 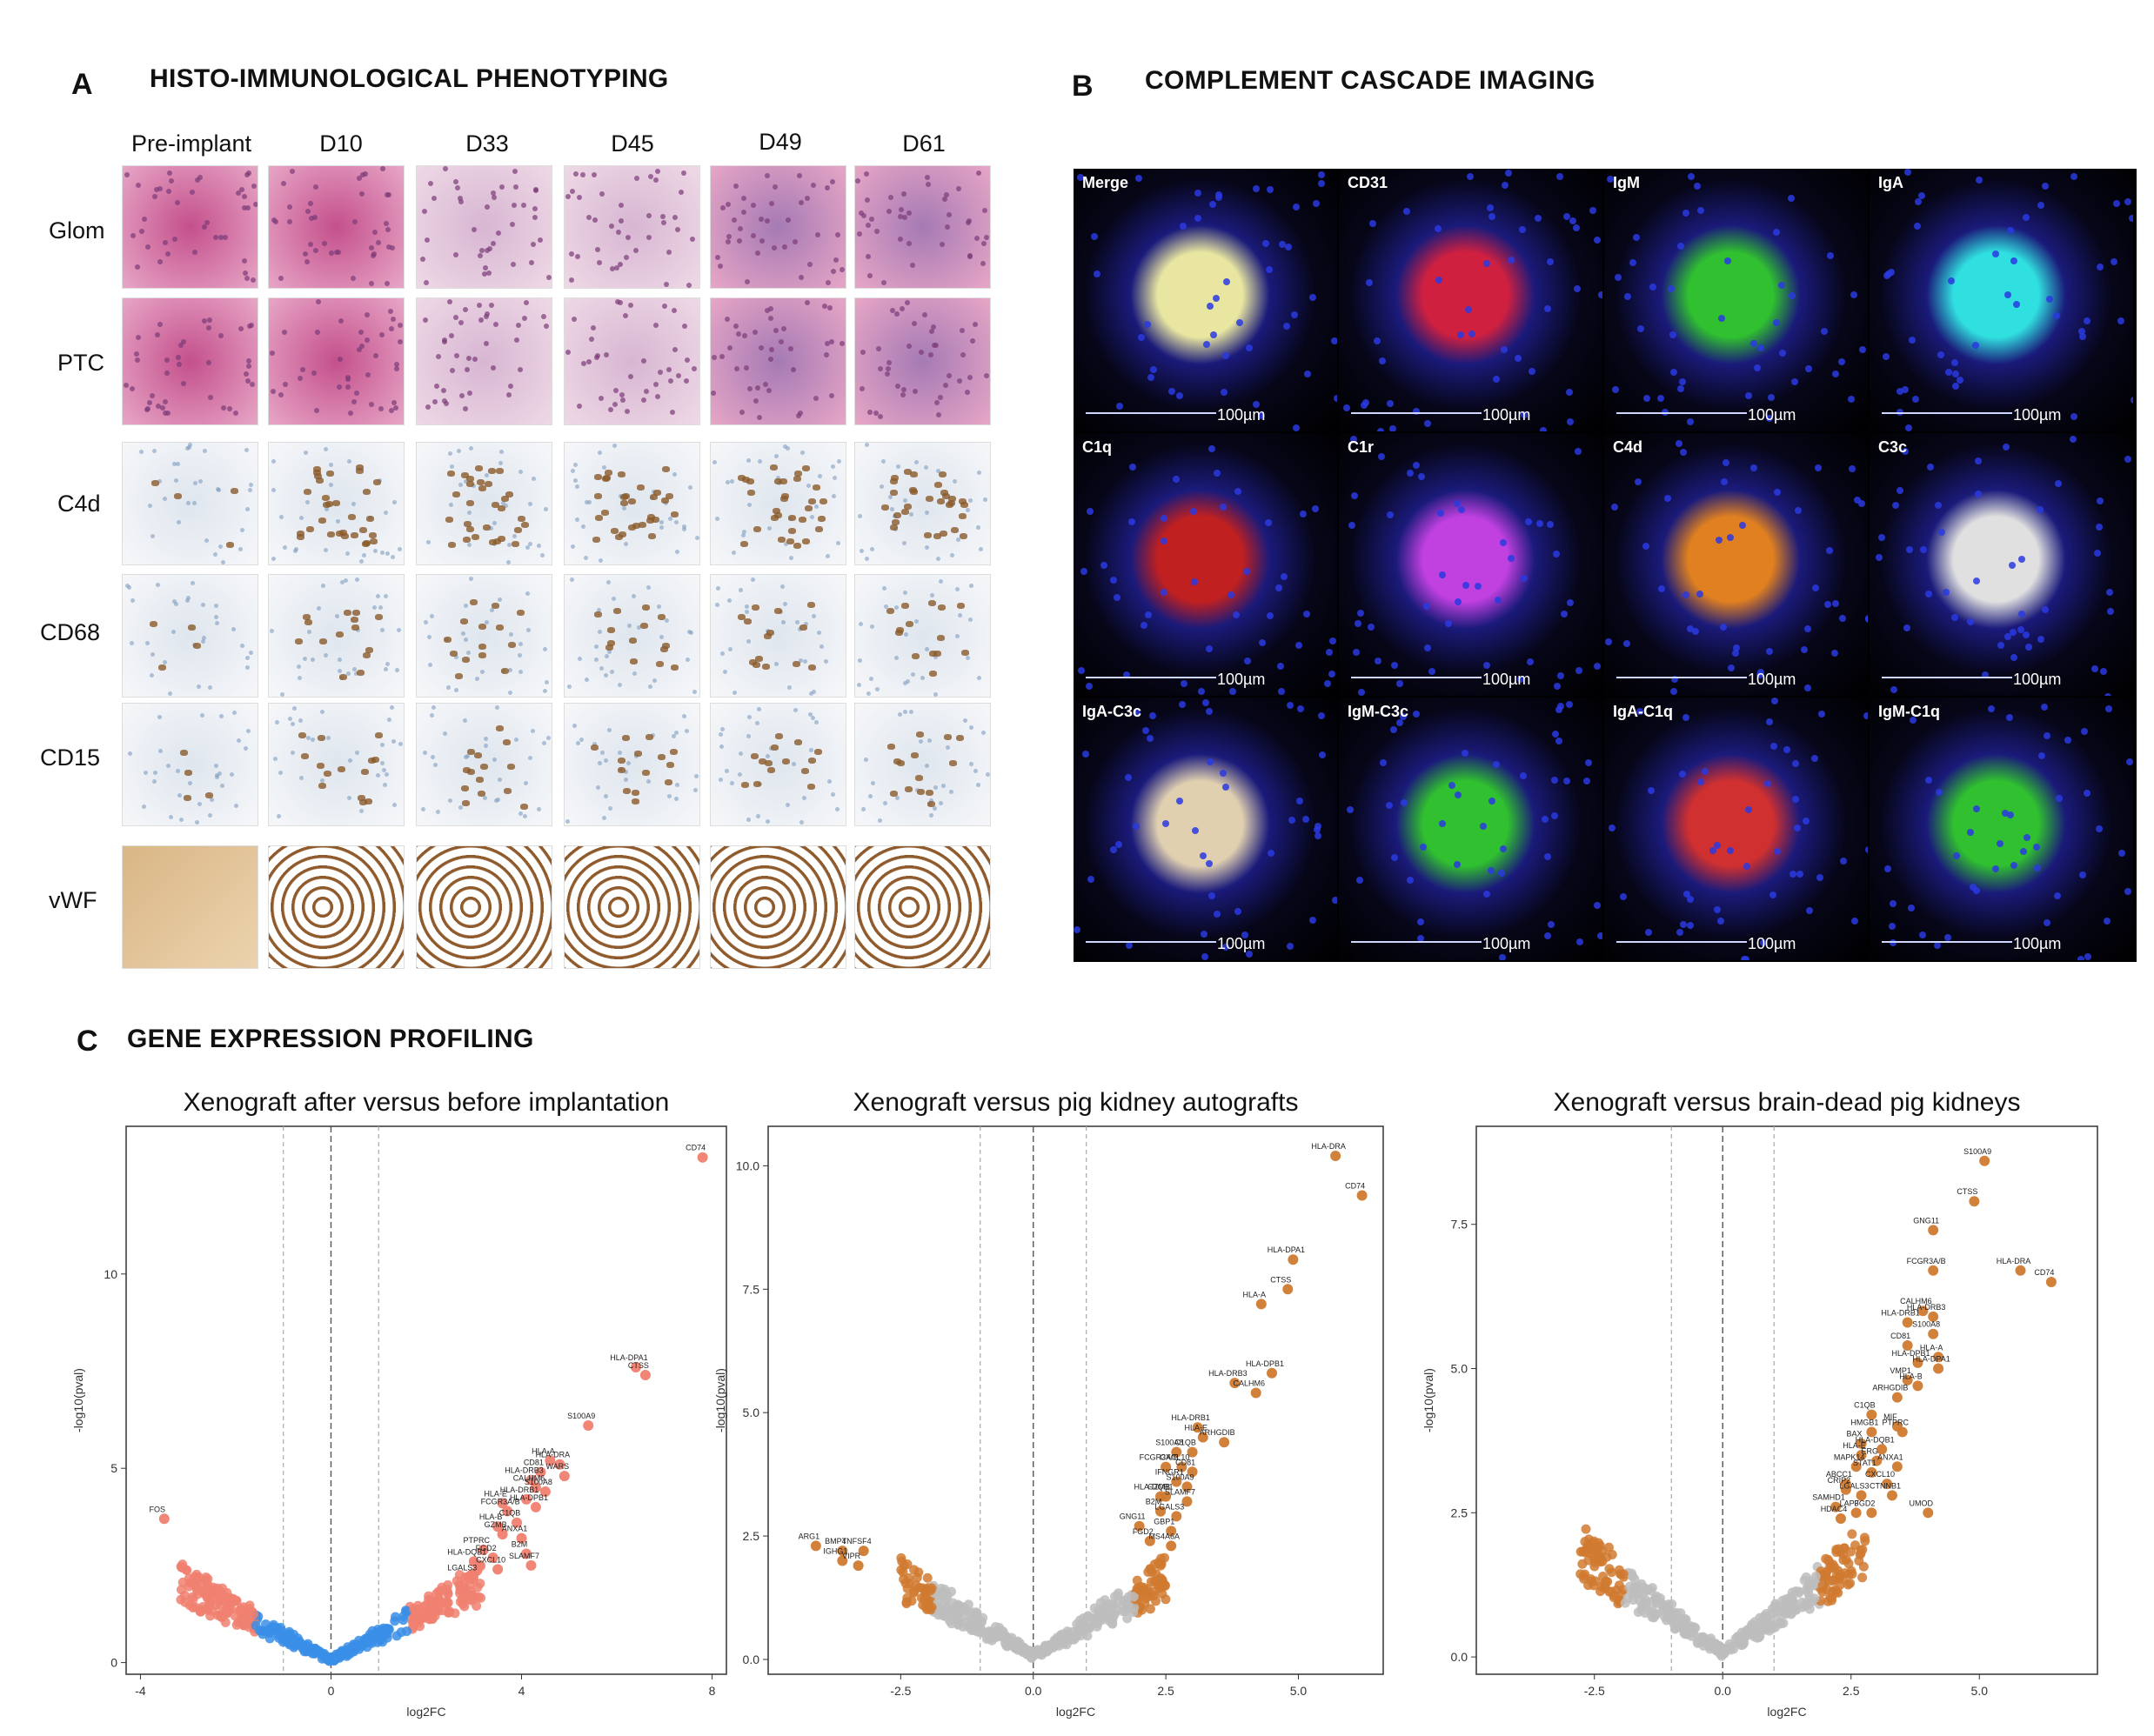 What do you see at coordinates (1926, 1220) in the screenshot?
I see `gene-label: GNG11` at bounding box center [1926, 1220].